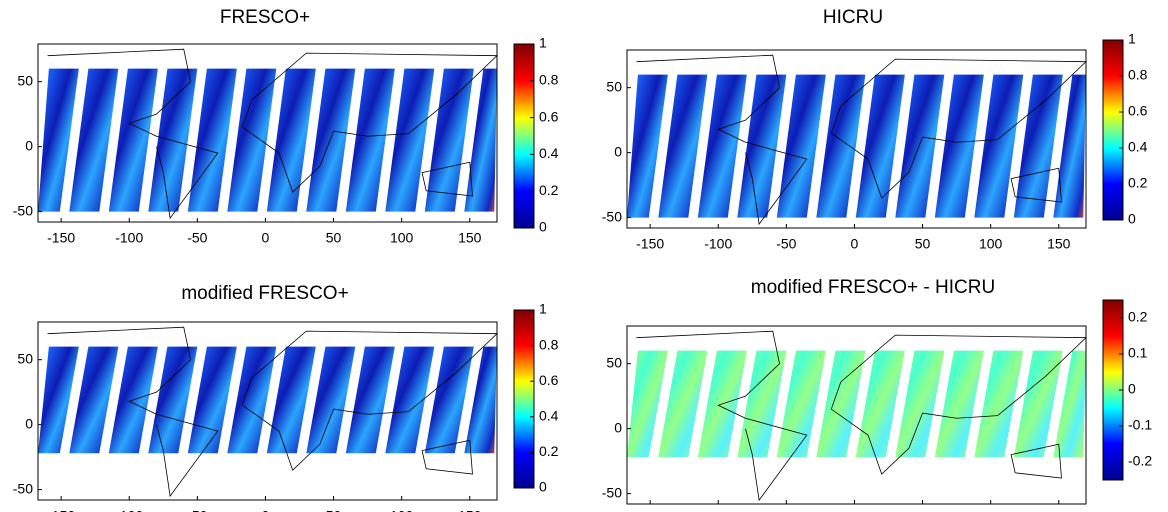 The image size is (1168, 512). I want to click on panel-title: FRESCO+, so click(265, 17).